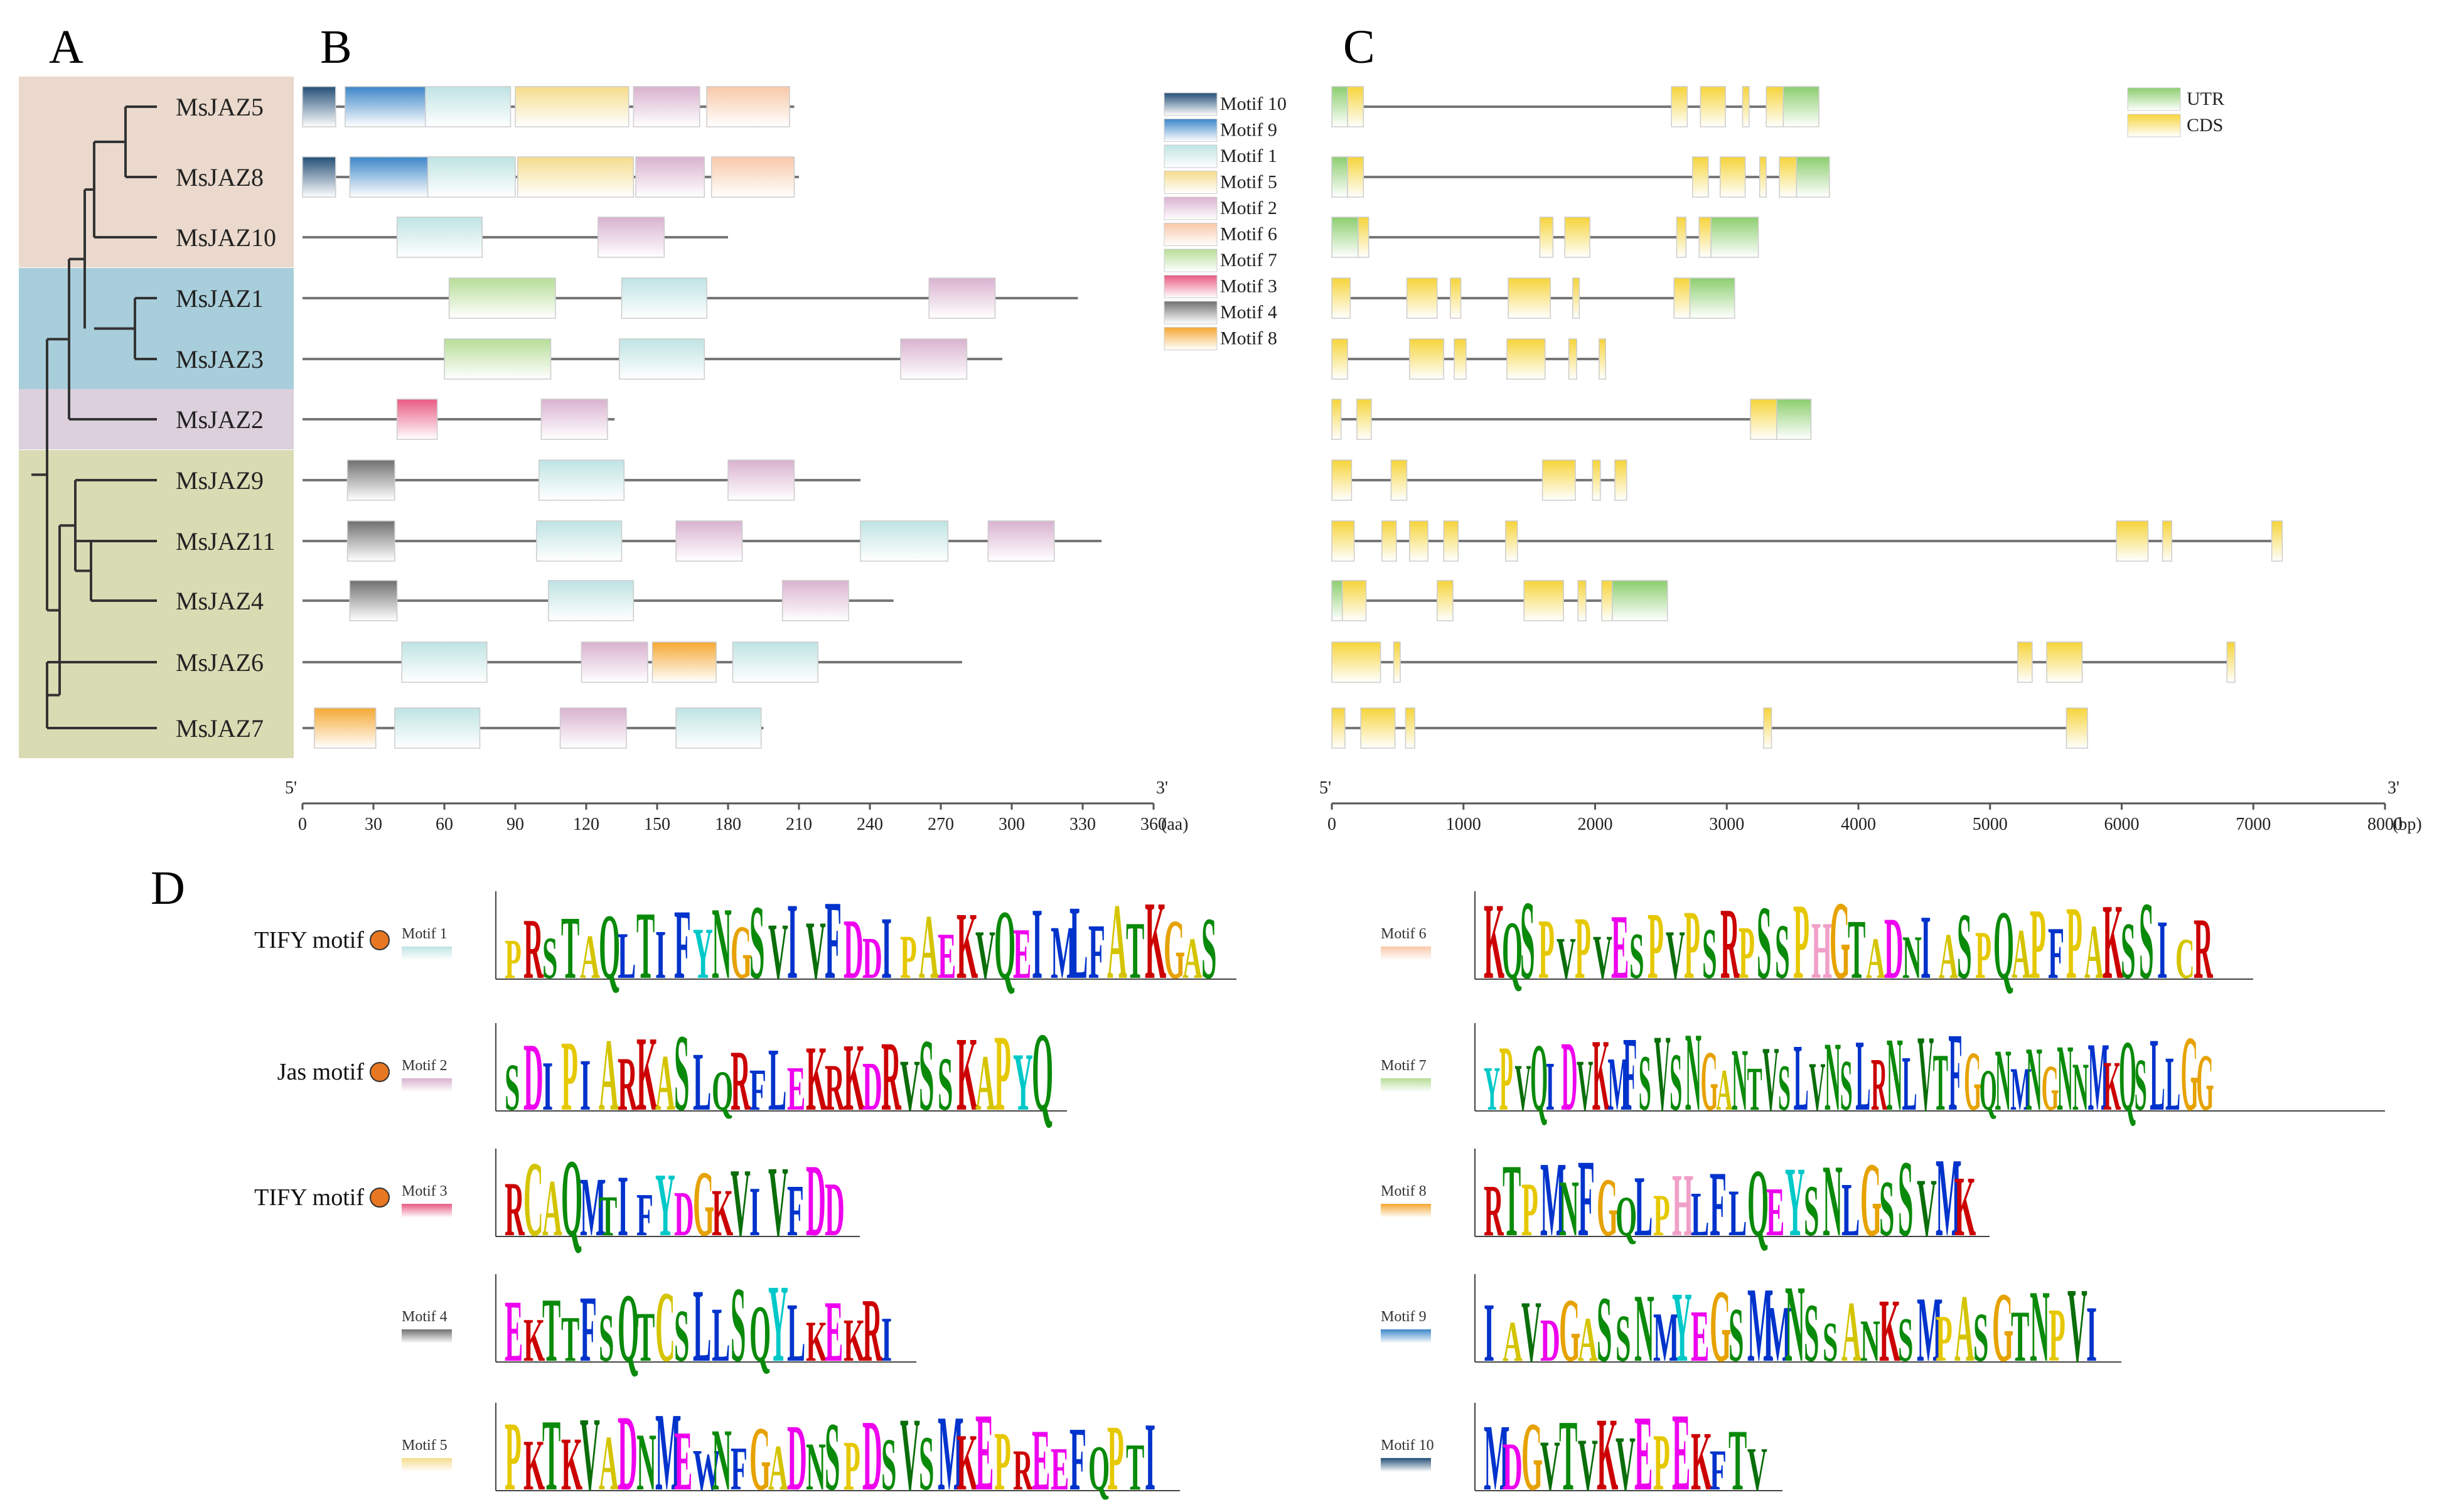 Image resolution: width=2449 pixels, height=1512 pixels. Describe the element at coordinates (1807, 541) in the screenshot. I see `gene-structure-row-msjaz11` at that location.